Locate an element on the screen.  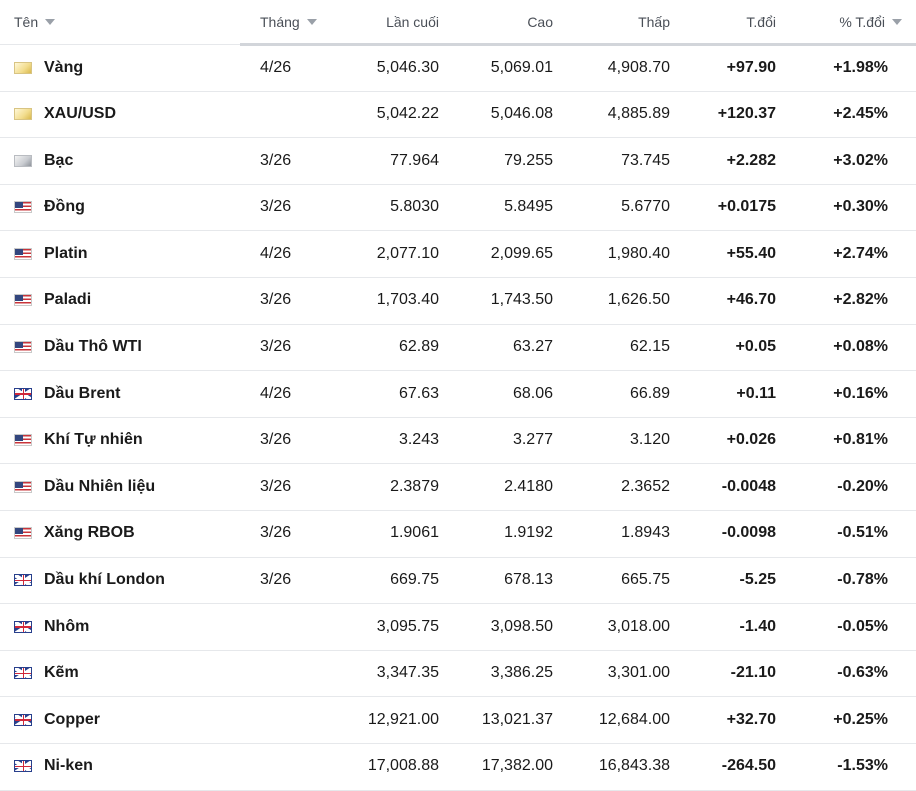
cell-change: +120.37 is located at coordinates (746, 114).